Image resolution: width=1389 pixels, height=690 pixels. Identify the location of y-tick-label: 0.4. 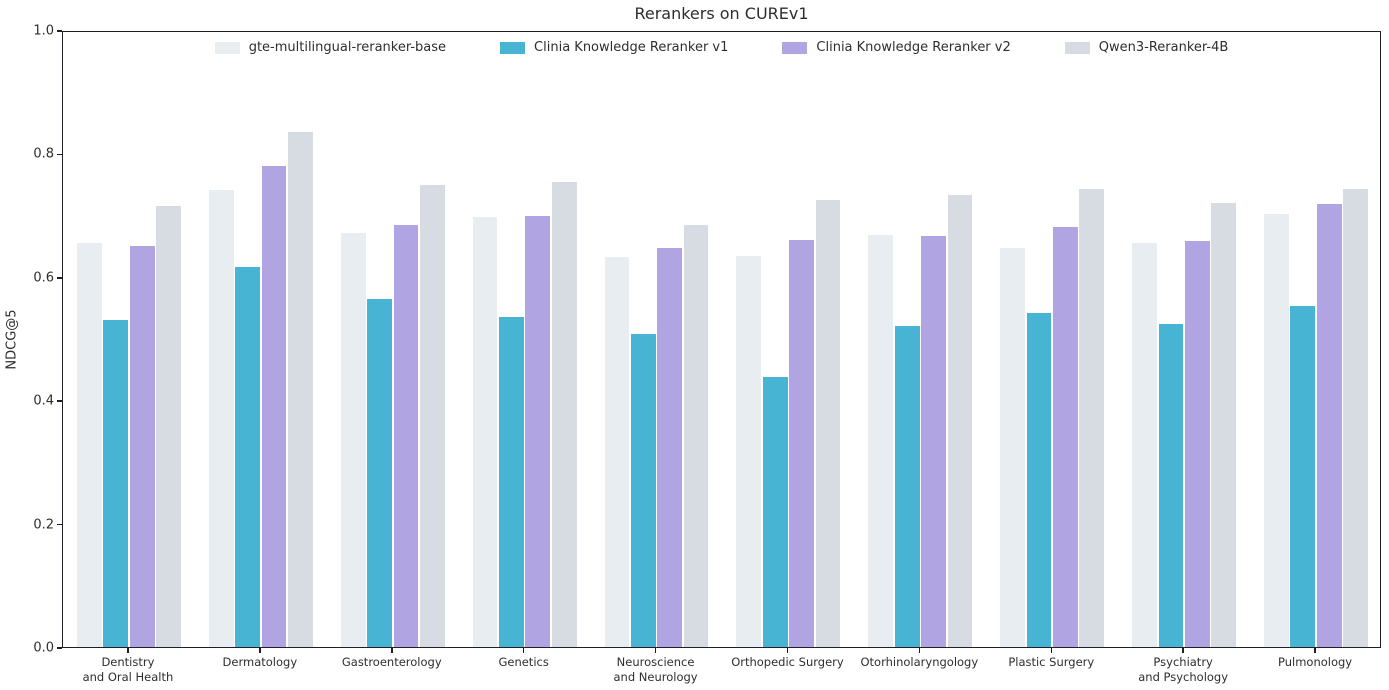
(43, 401).